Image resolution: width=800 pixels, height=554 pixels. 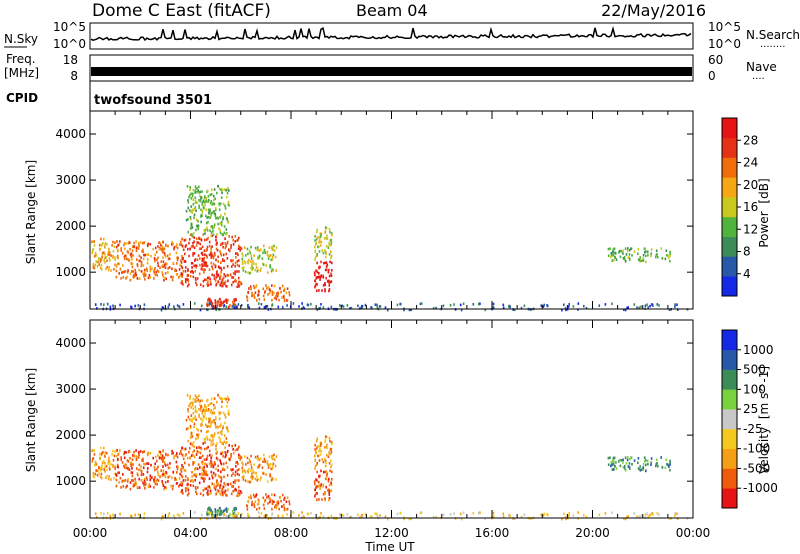 What do you see at coordinates (756, 449) in the screenshot?
I see `velocity-colorbar-tick-label: -100` at bounding box center [756, 449].